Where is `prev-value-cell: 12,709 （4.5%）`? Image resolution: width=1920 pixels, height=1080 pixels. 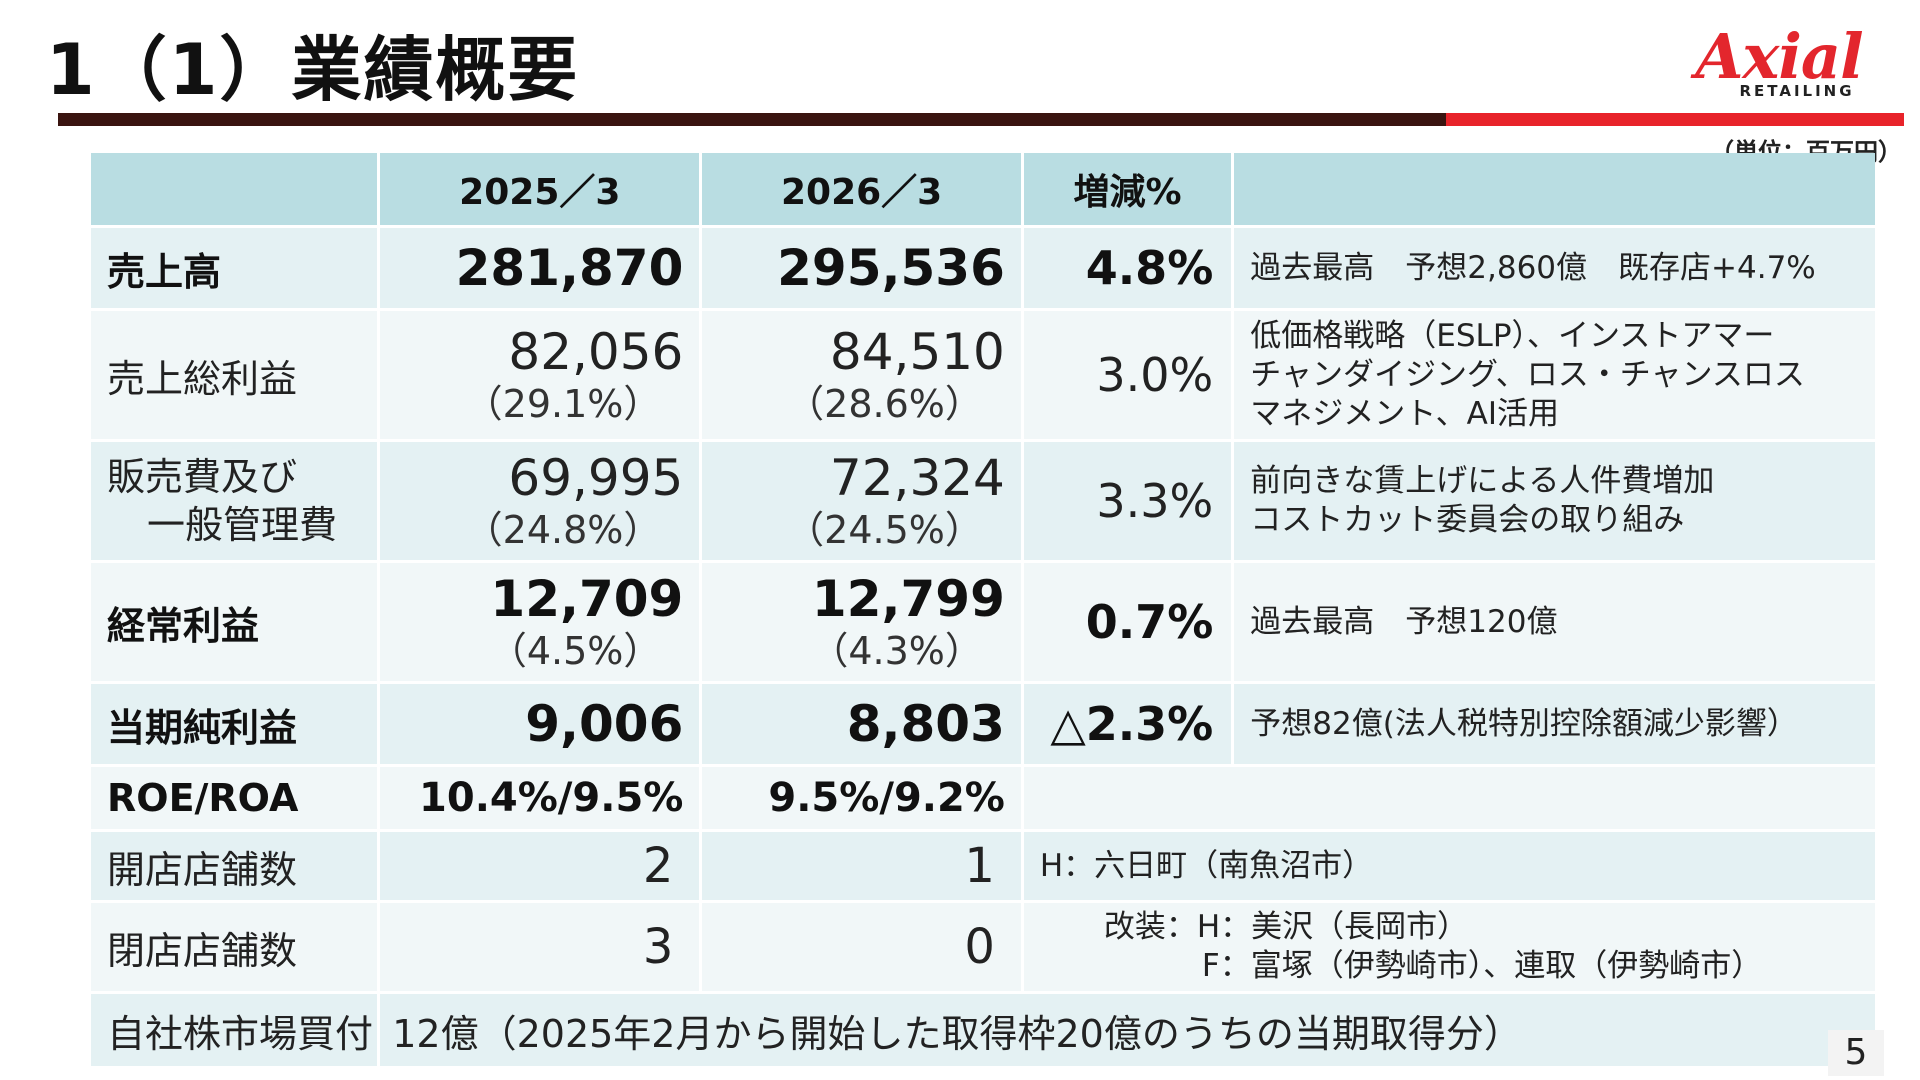
prev-value-cell: 12,709 （4.5%） is located at coordinates (540, 622).